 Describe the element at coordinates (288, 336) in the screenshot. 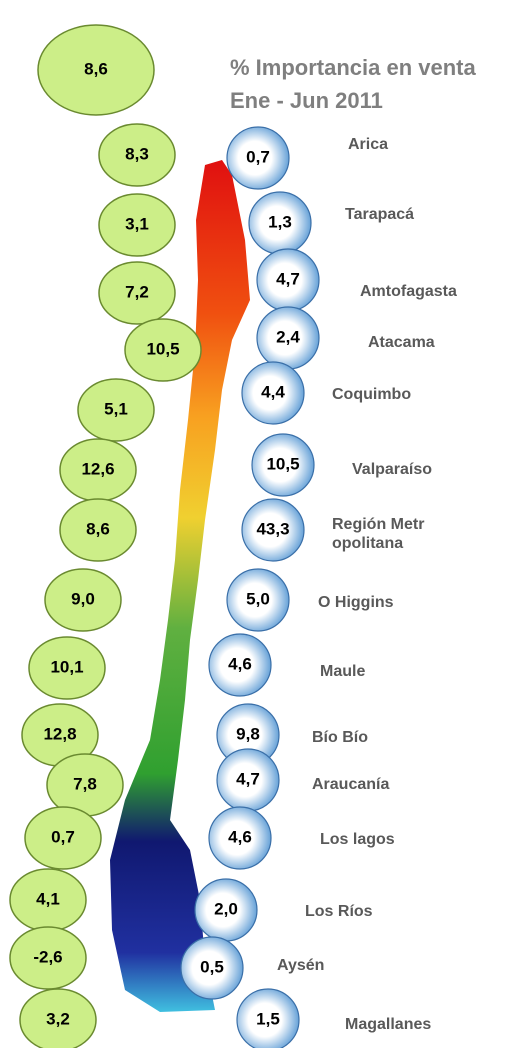

I see `share-value: 2,4` at that location.